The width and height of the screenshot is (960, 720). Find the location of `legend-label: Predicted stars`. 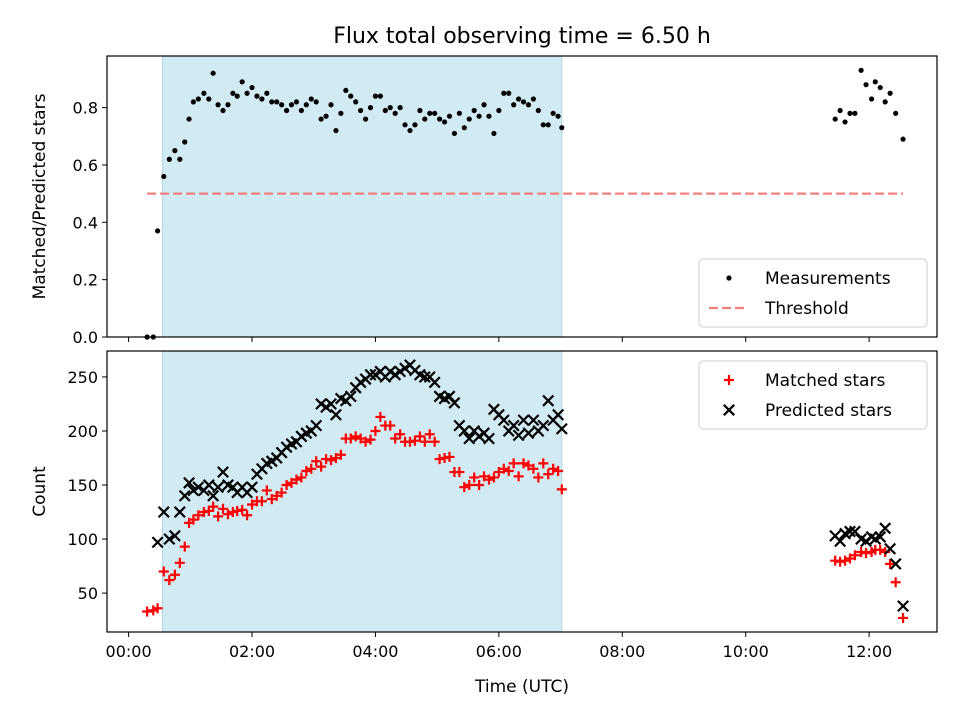

legend-label: Predicted stars is located at coordinates (828, 411).